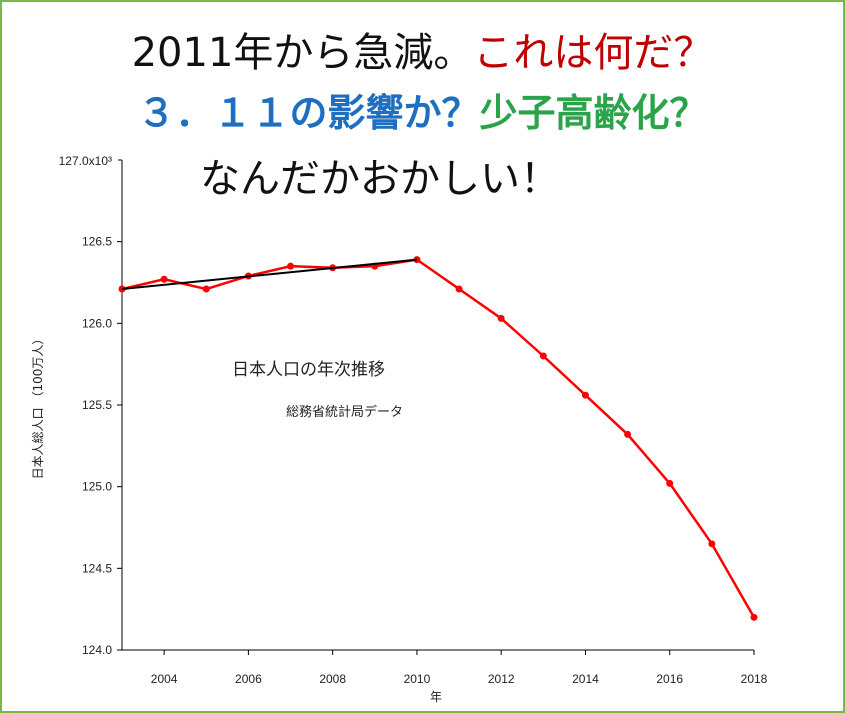 This screenshot has height=713, width=845. What do you see at coordinates (669, 679) in the screenshot?
I see `x-tick-label: 2016` at bounding box center [669, 679].